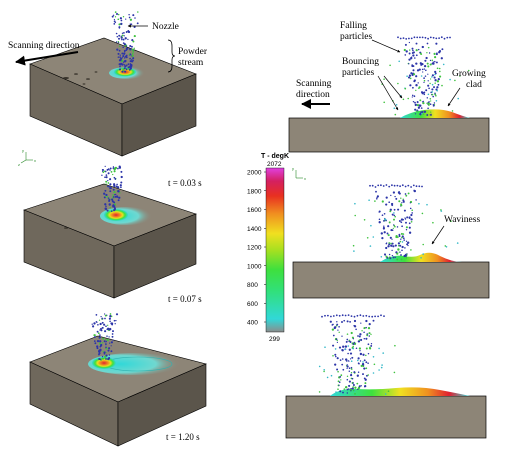  Describe the element at coordinates (162, 405) in the screenshot. I see `block-side` at that location.